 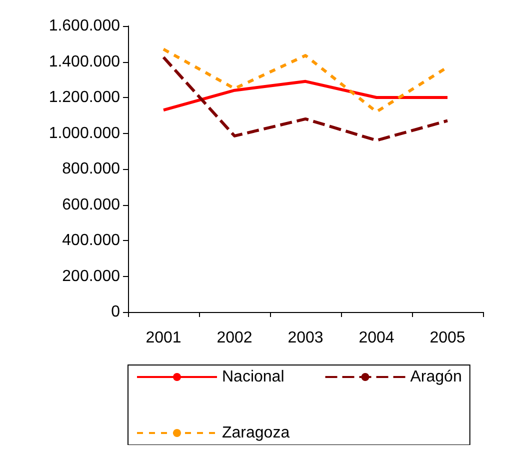 I want to click on y-tick-label: 1.600.000, so click(x=84, y=26).